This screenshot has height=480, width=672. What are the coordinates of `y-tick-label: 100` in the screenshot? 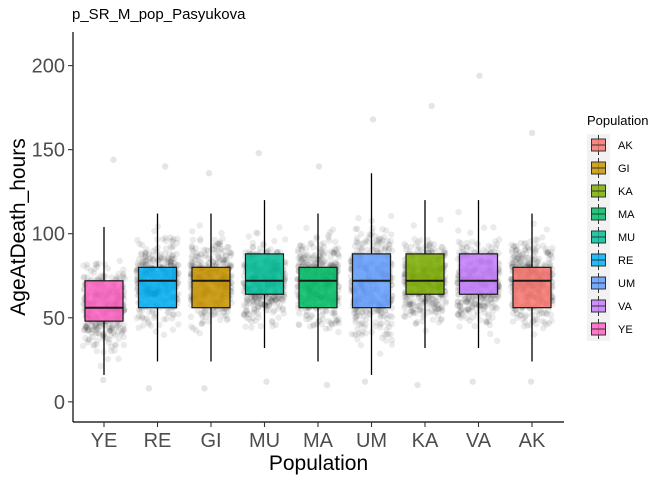 It's located at (48, 235).